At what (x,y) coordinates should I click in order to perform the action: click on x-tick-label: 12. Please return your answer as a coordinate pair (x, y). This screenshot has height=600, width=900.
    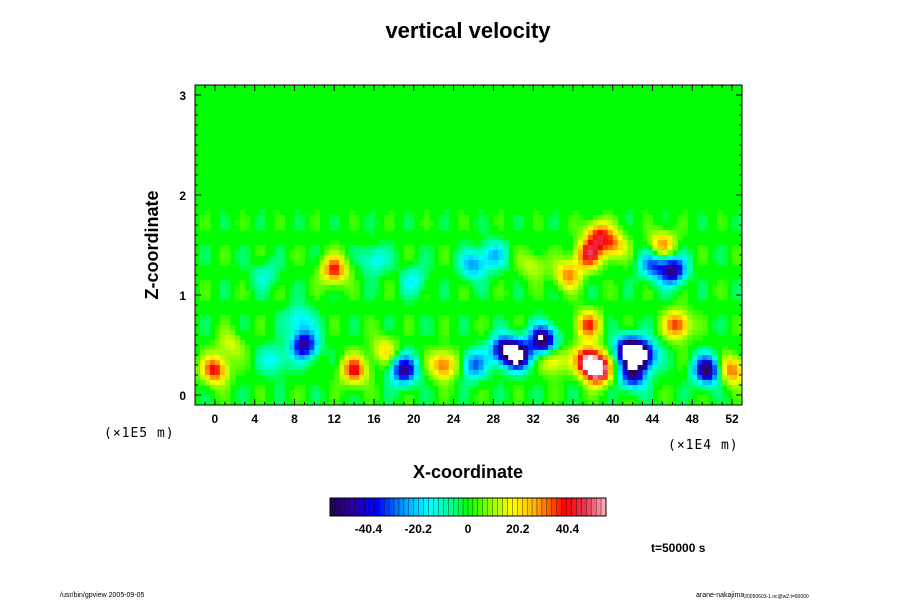
    Looking at the image, I should click on (335, 419).